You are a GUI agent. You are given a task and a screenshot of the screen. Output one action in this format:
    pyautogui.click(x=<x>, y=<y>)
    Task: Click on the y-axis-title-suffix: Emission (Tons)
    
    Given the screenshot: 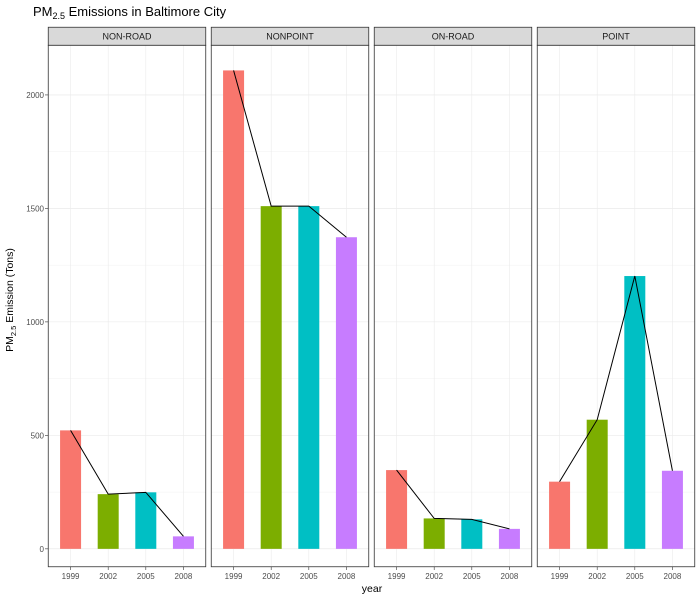 What is the action you would take?
    pyautogui.click(x=10, y=287)
    